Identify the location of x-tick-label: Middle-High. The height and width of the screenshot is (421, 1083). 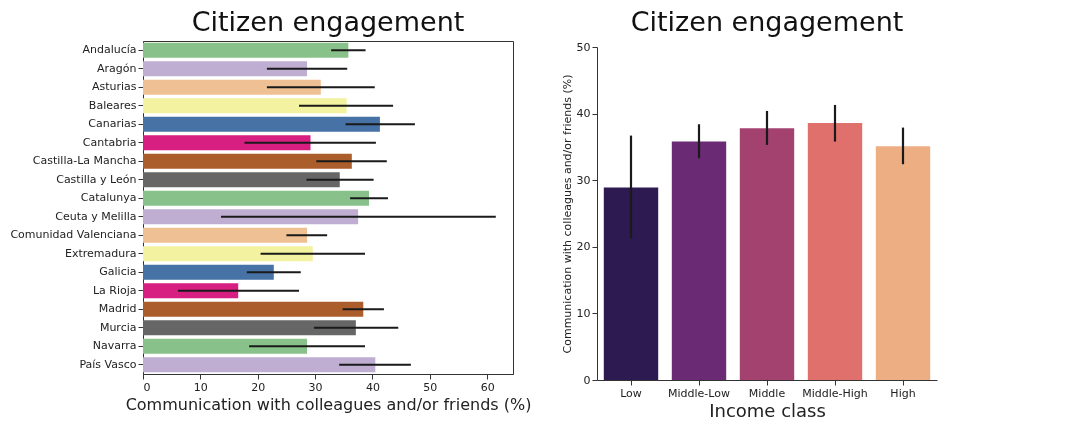
(835, 393).